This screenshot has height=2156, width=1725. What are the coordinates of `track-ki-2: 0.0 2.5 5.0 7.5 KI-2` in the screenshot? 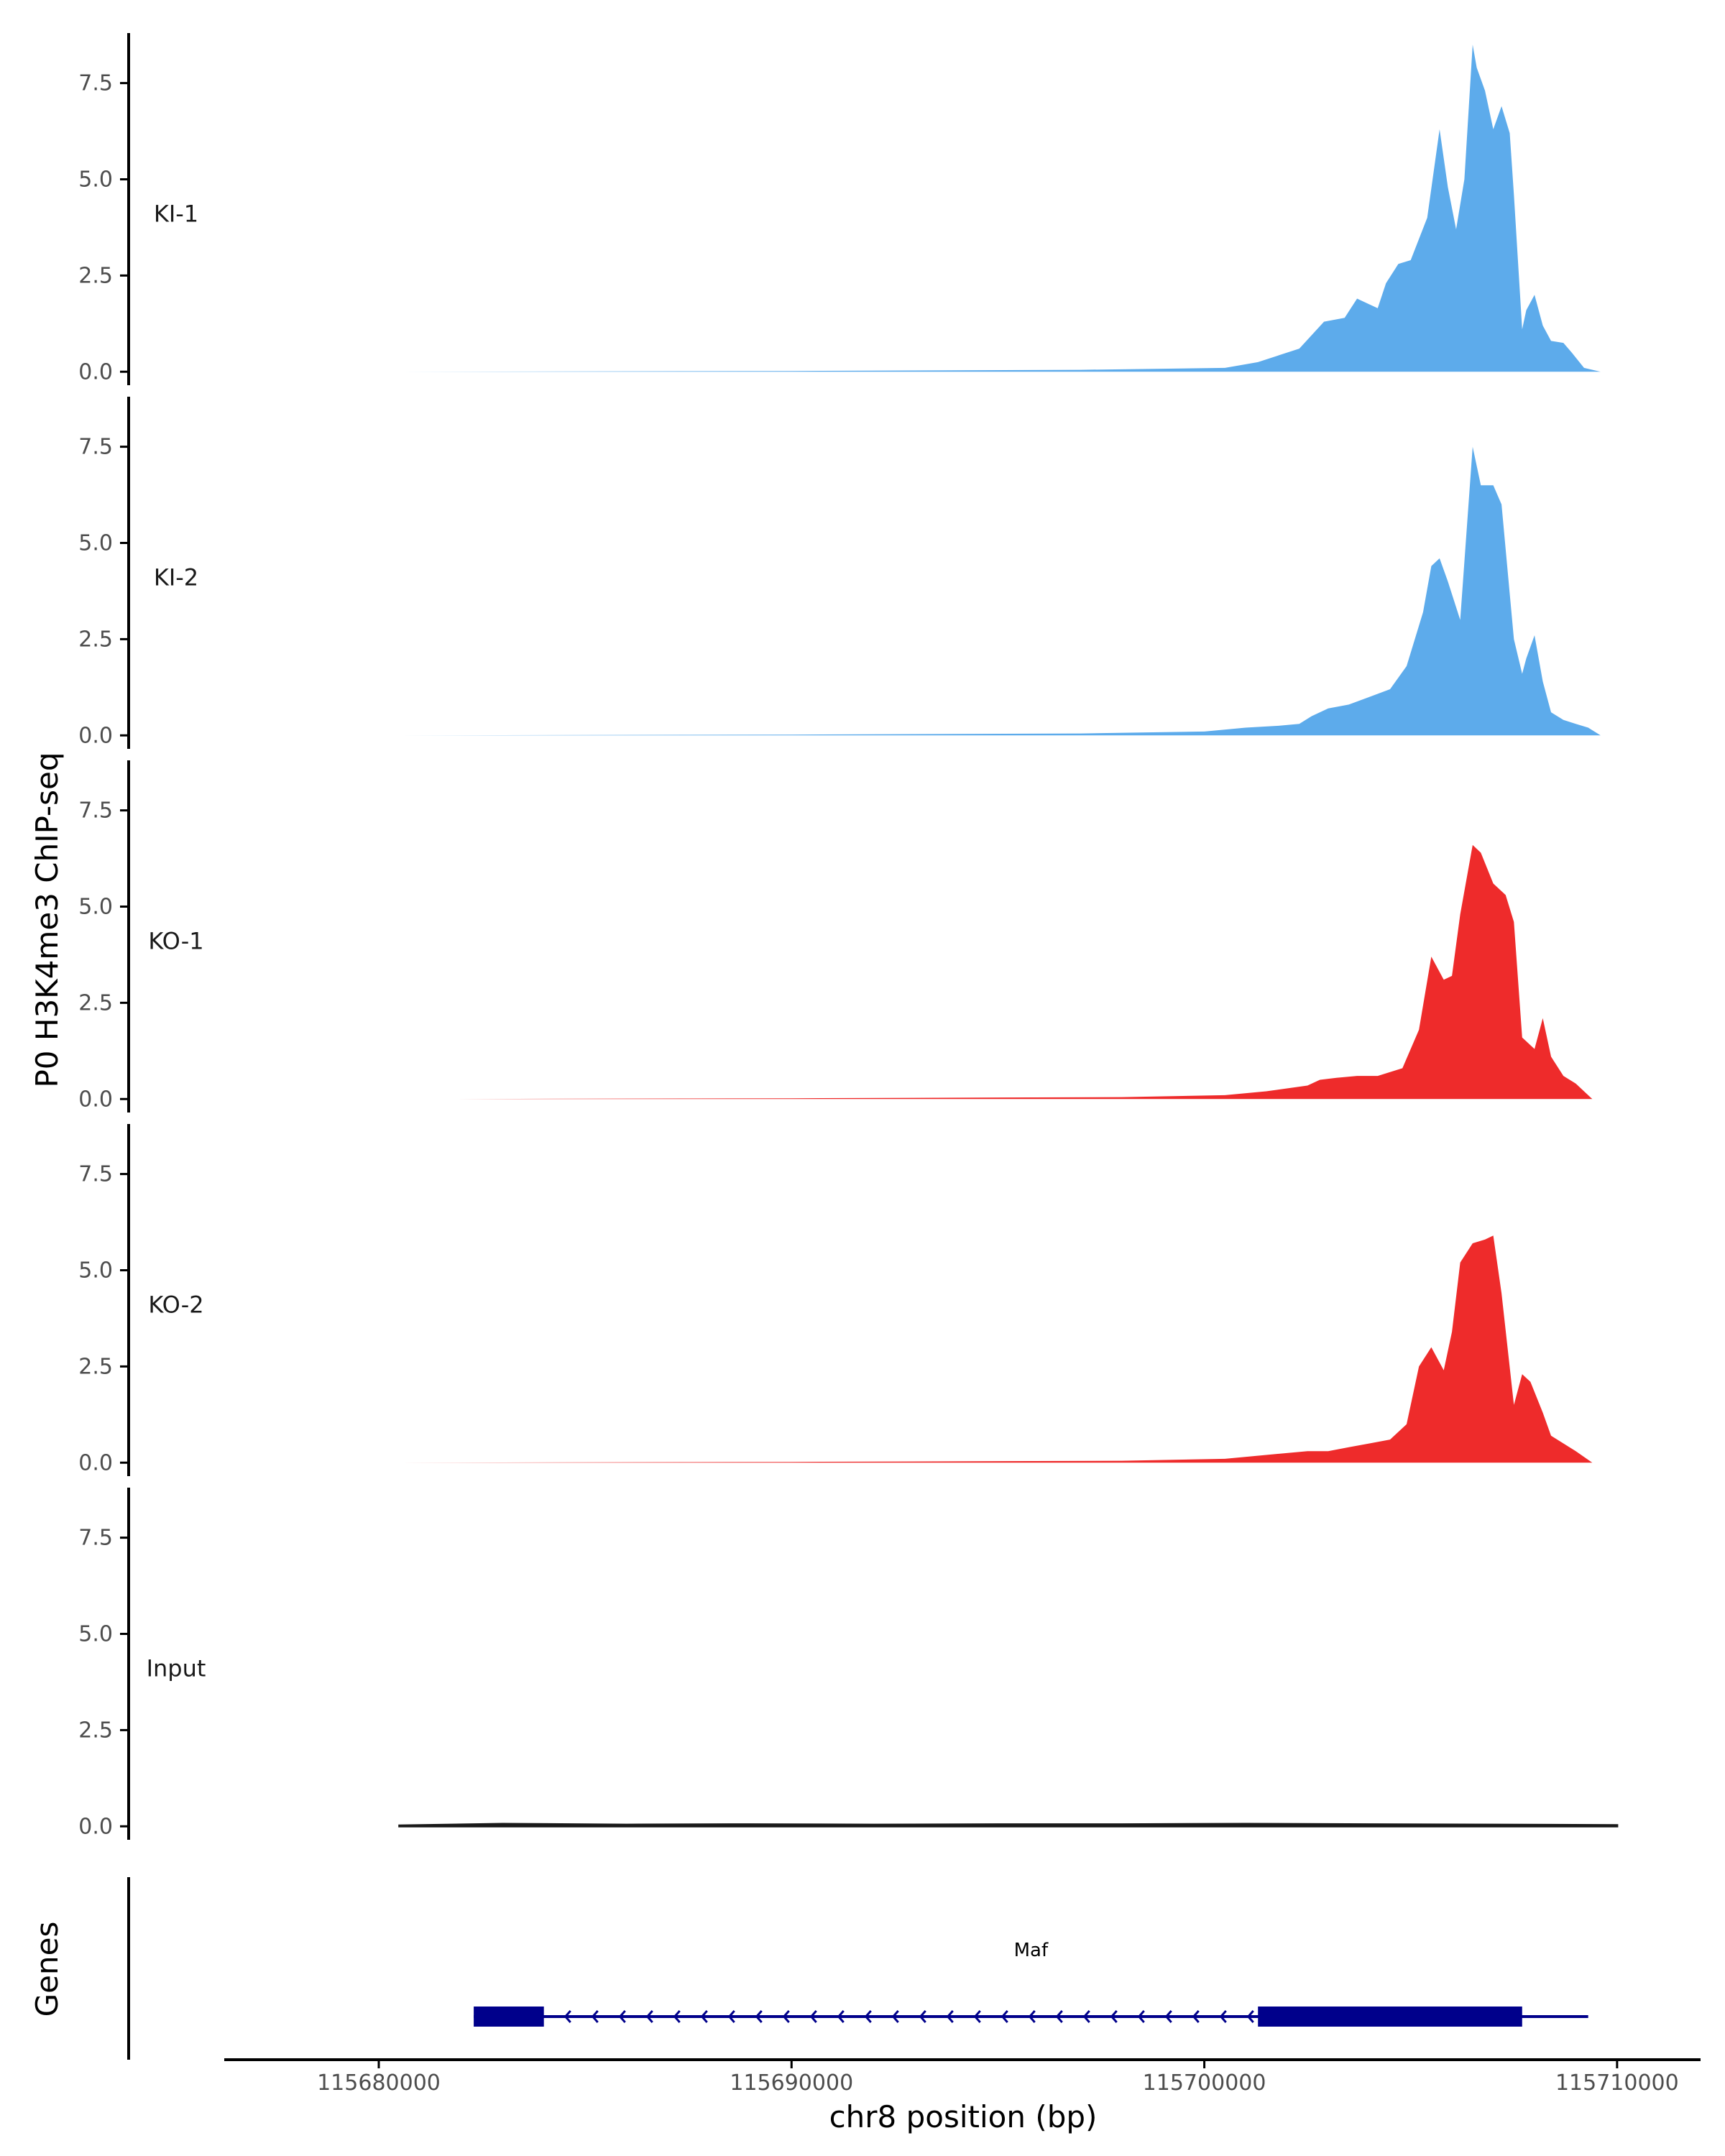 It's located at (839, 573).